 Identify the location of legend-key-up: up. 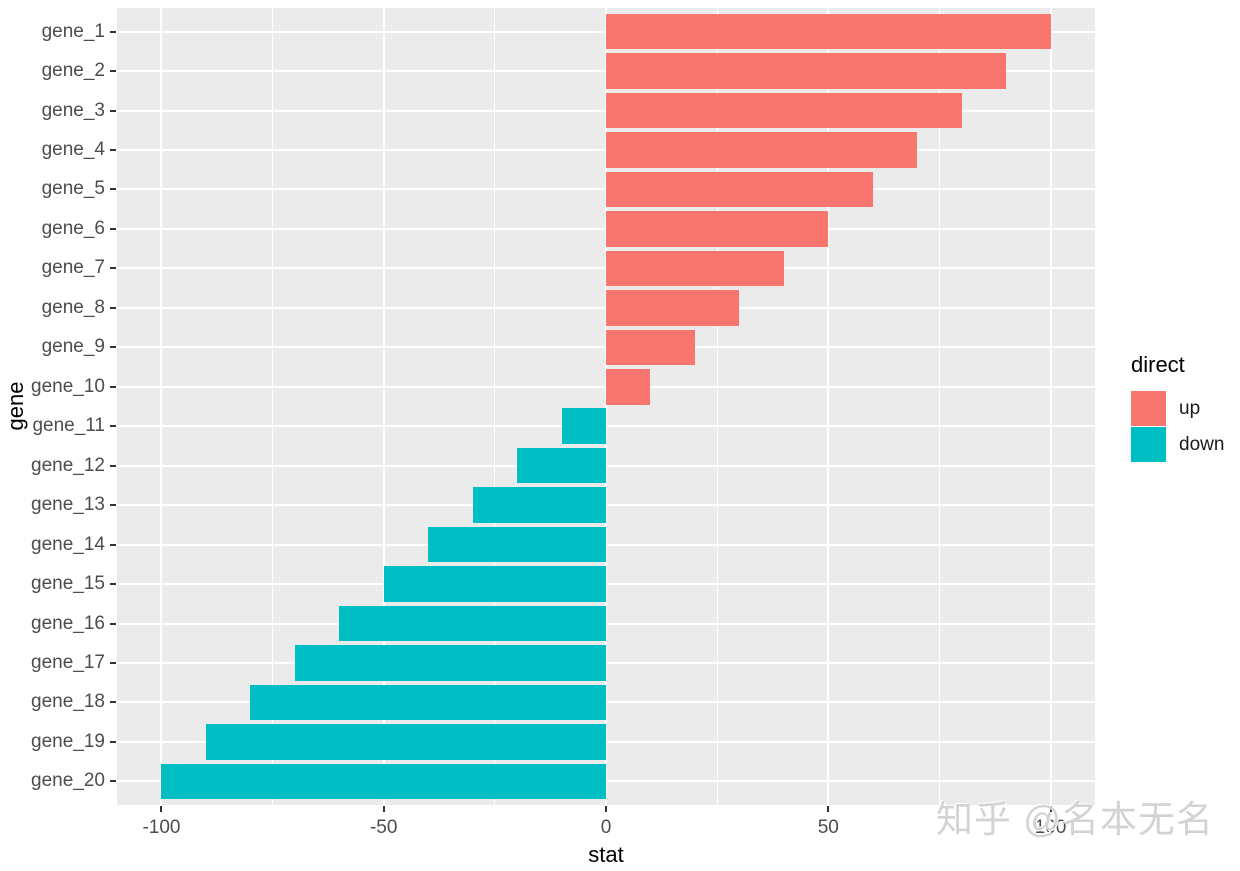
(1177, 408).